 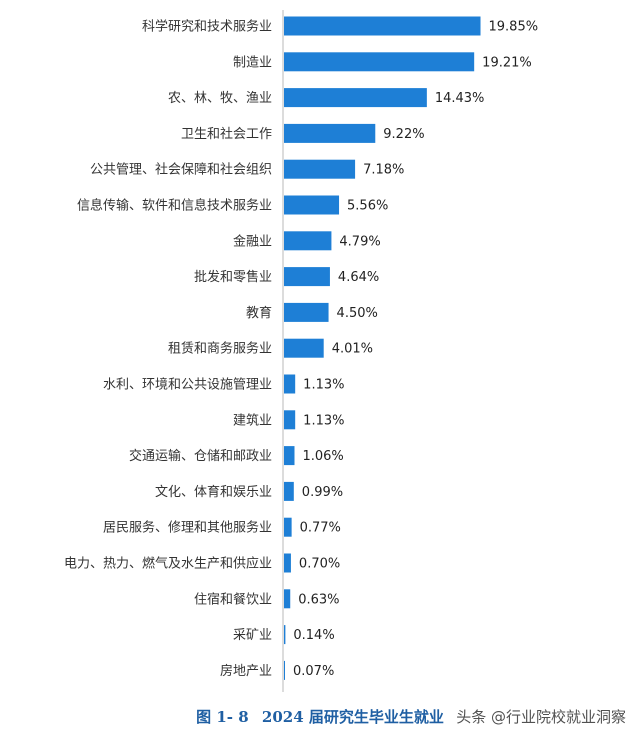 What do you see at coordinates (187, 528) in the screenshot?
I see `category-label: 居民服务、修理和其他服务业` at bounding box center [187, 528].